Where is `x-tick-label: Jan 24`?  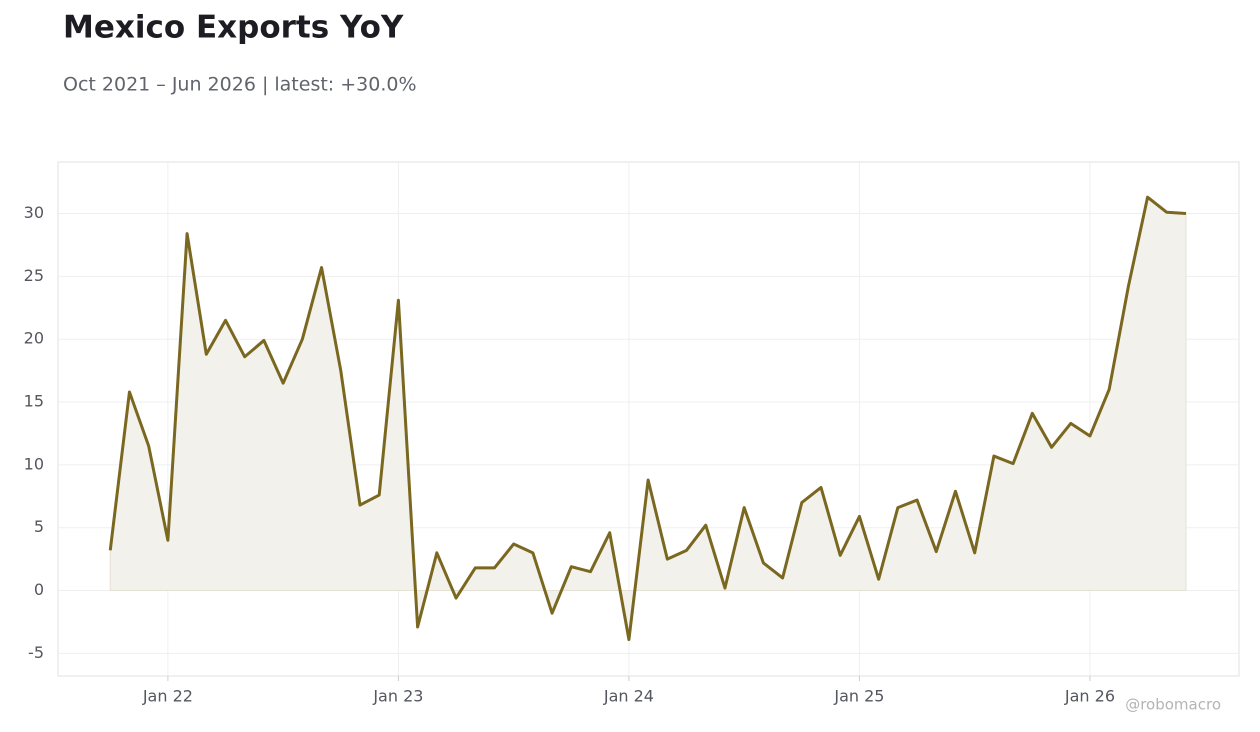 x-tick-label: Jan 24 is located at coordinates (628, 696).